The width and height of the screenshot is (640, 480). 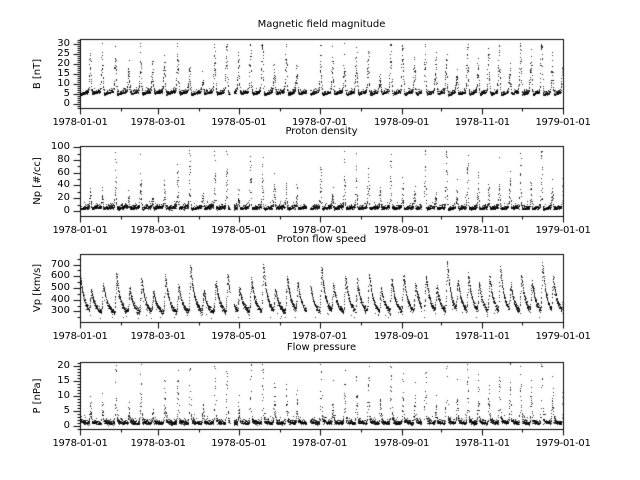 I want to click on y-tick-label: 500, so click(x=60, y=287).